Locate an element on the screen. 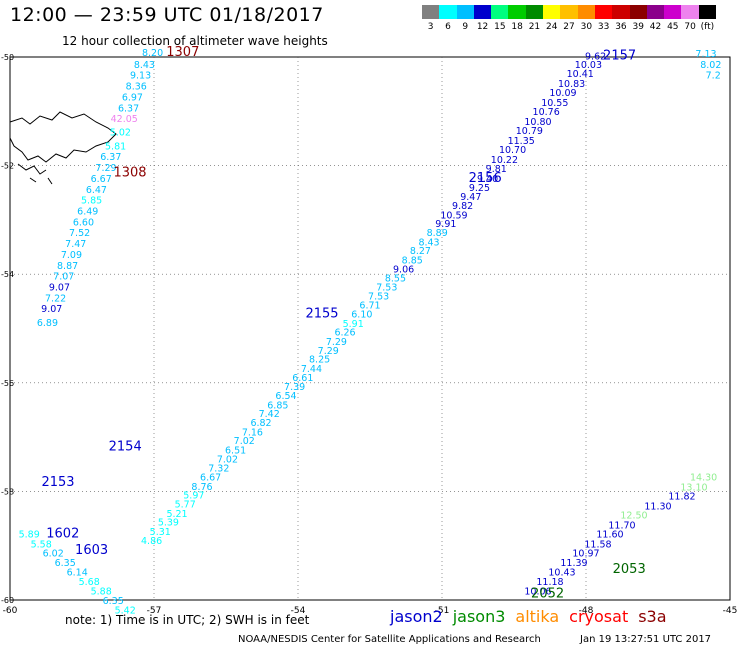 The image size is (740, 650). wave-height-label: 7.02 is located at coordinates (244, 441).